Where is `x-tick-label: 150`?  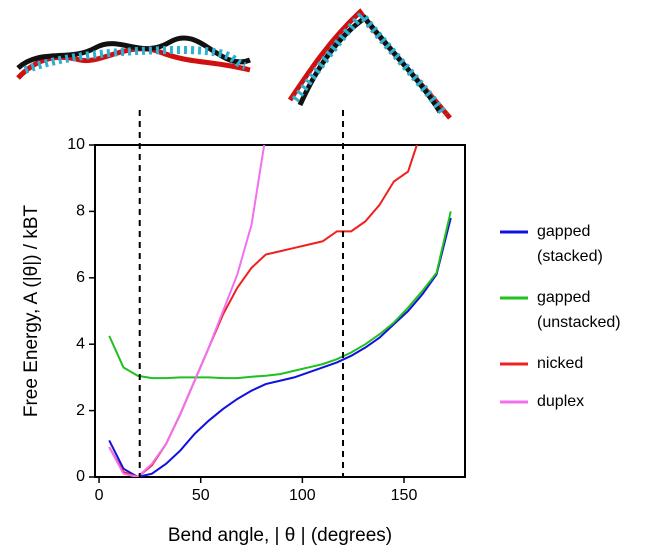 x-tick-label: 150 is located at coordinates (404, 495).